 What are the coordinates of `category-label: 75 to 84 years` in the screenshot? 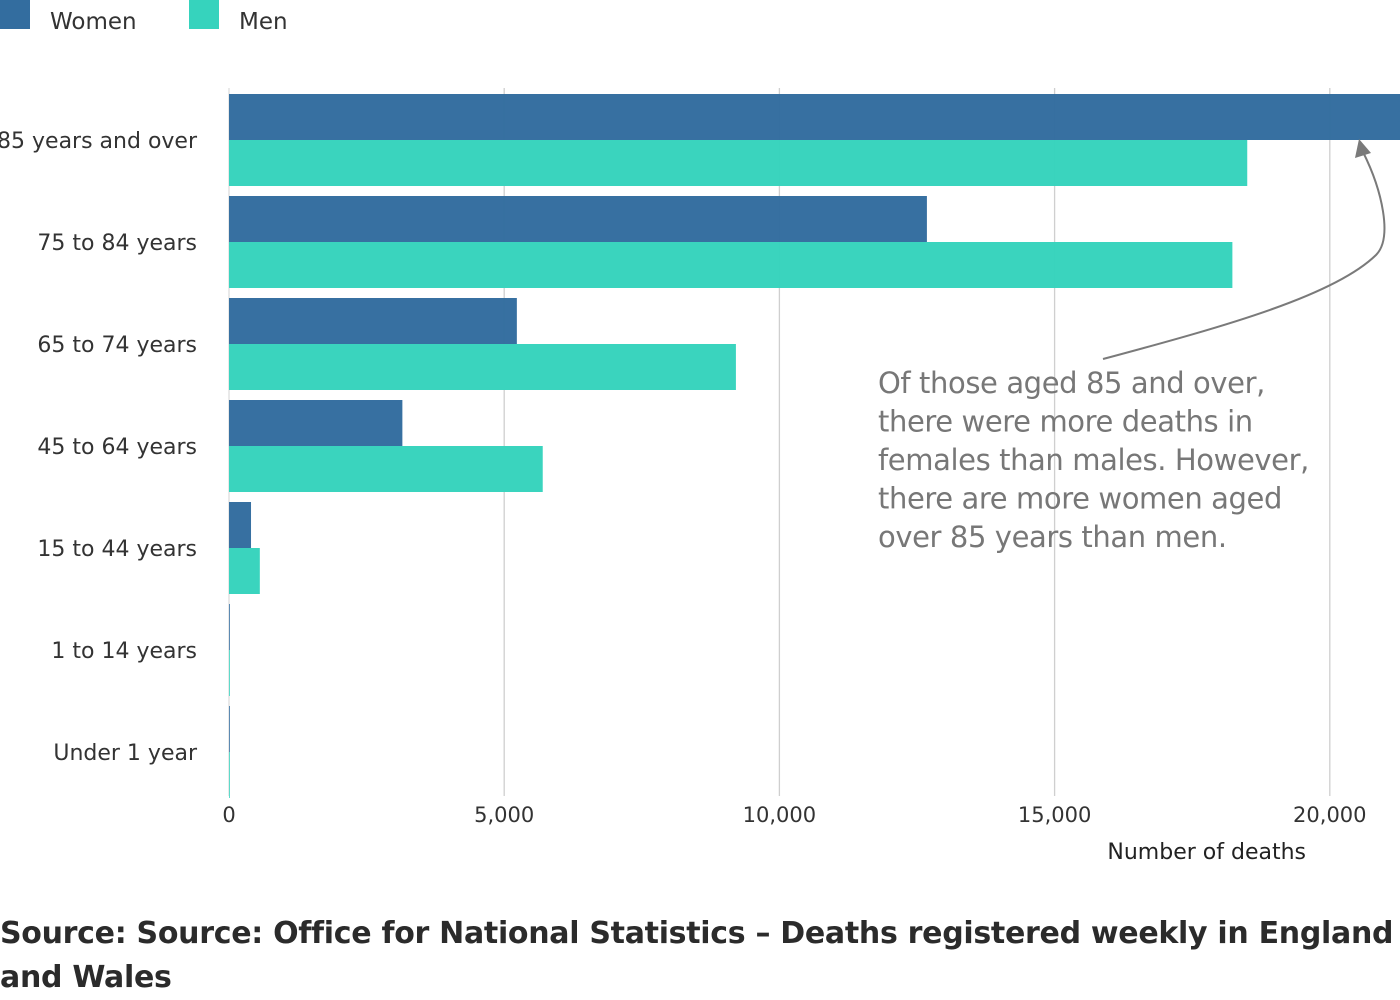 It's located at (117, 243).